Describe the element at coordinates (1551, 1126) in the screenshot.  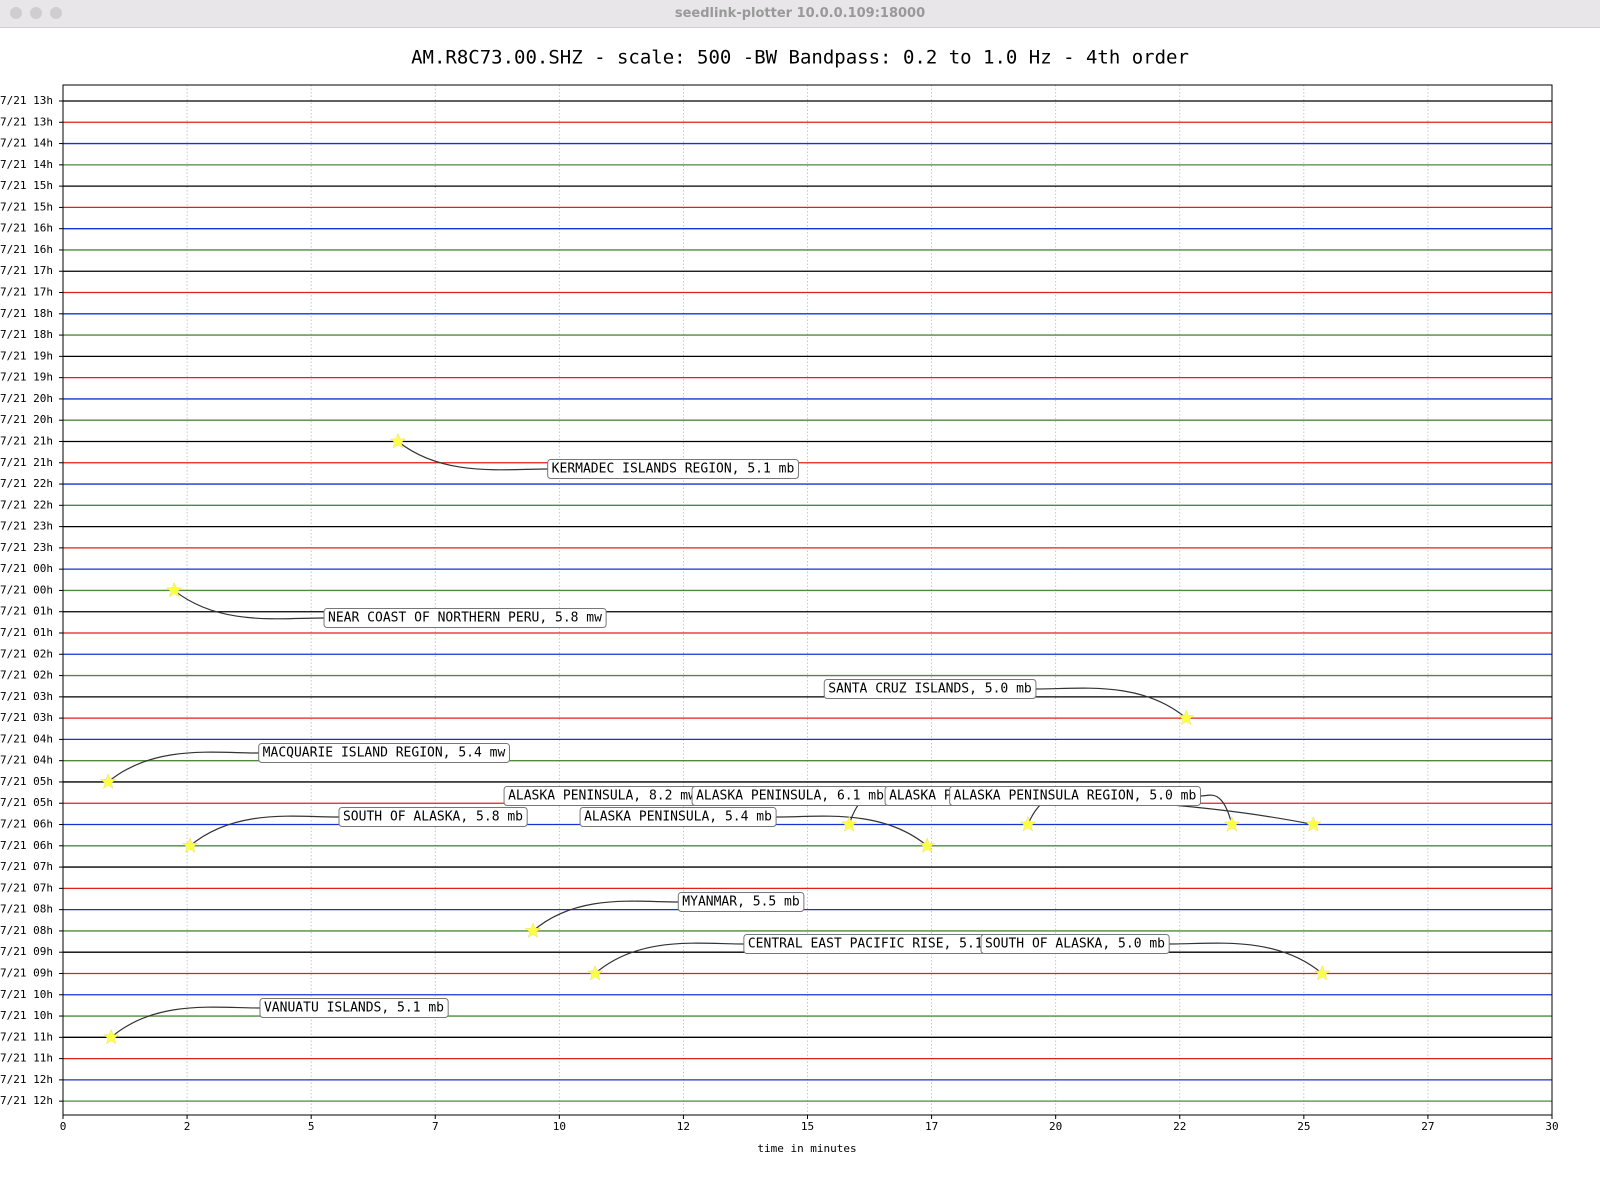
I see `x-tick-label: 30` at that location.